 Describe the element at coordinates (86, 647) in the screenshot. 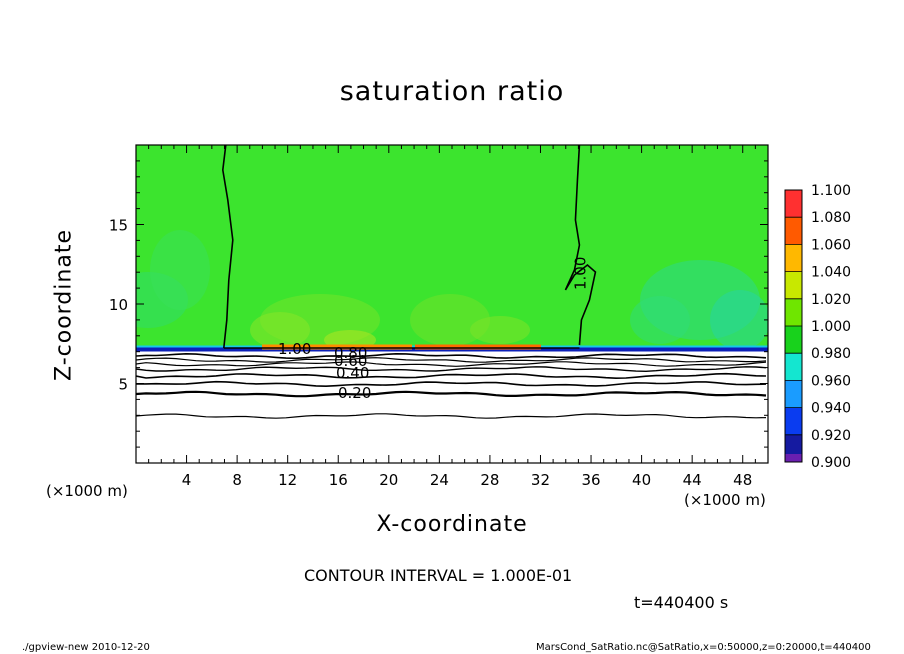

I see `footer-left-text: ./gpview-new 2010-12-20` at that location.